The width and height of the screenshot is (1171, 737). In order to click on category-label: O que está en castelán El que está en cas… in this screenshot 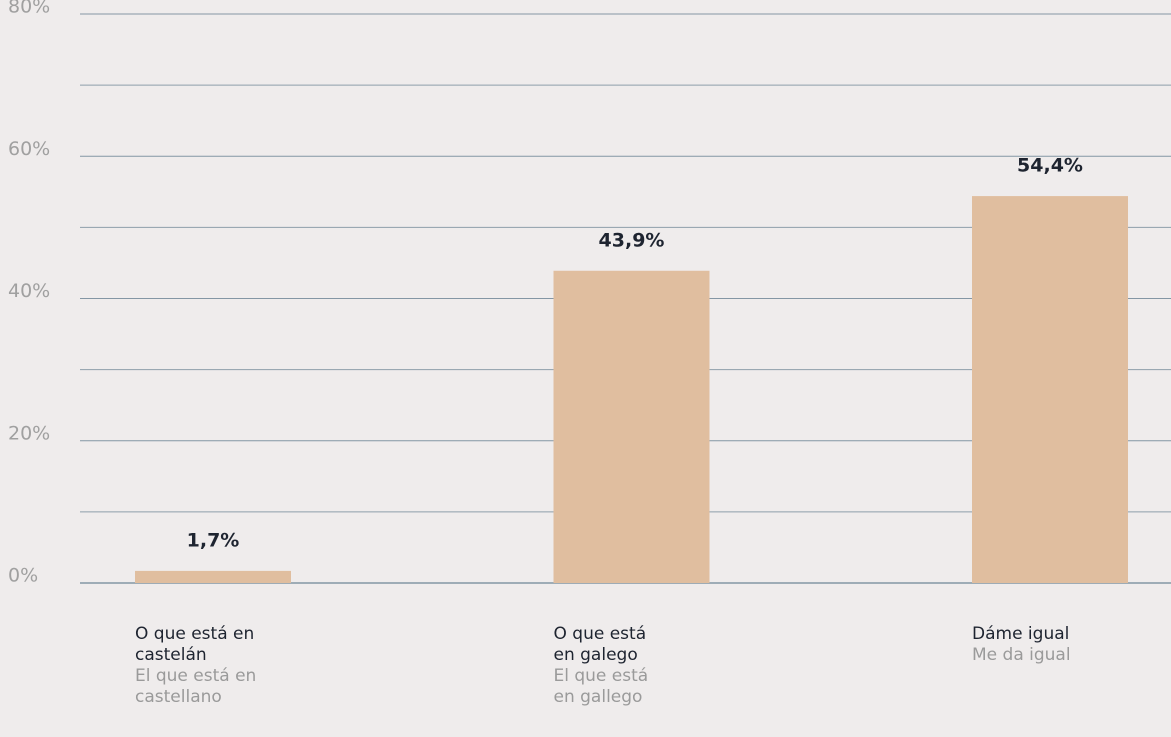, I will do `click(205, 666)`.